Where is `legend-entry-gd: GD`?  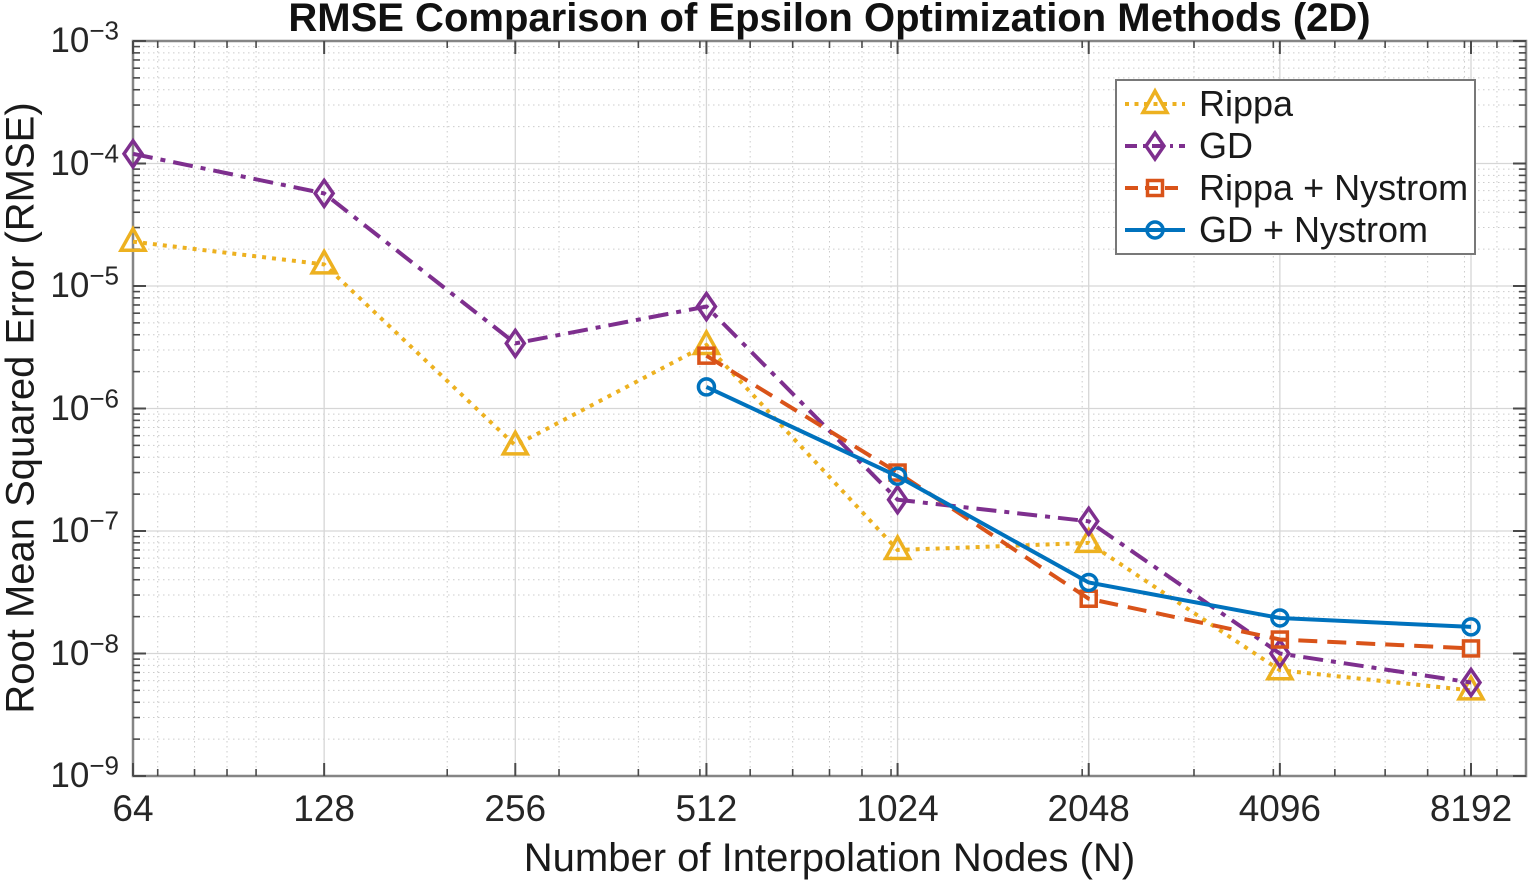
legend-entry-gd: GD is located at coordinates (1299, 146).